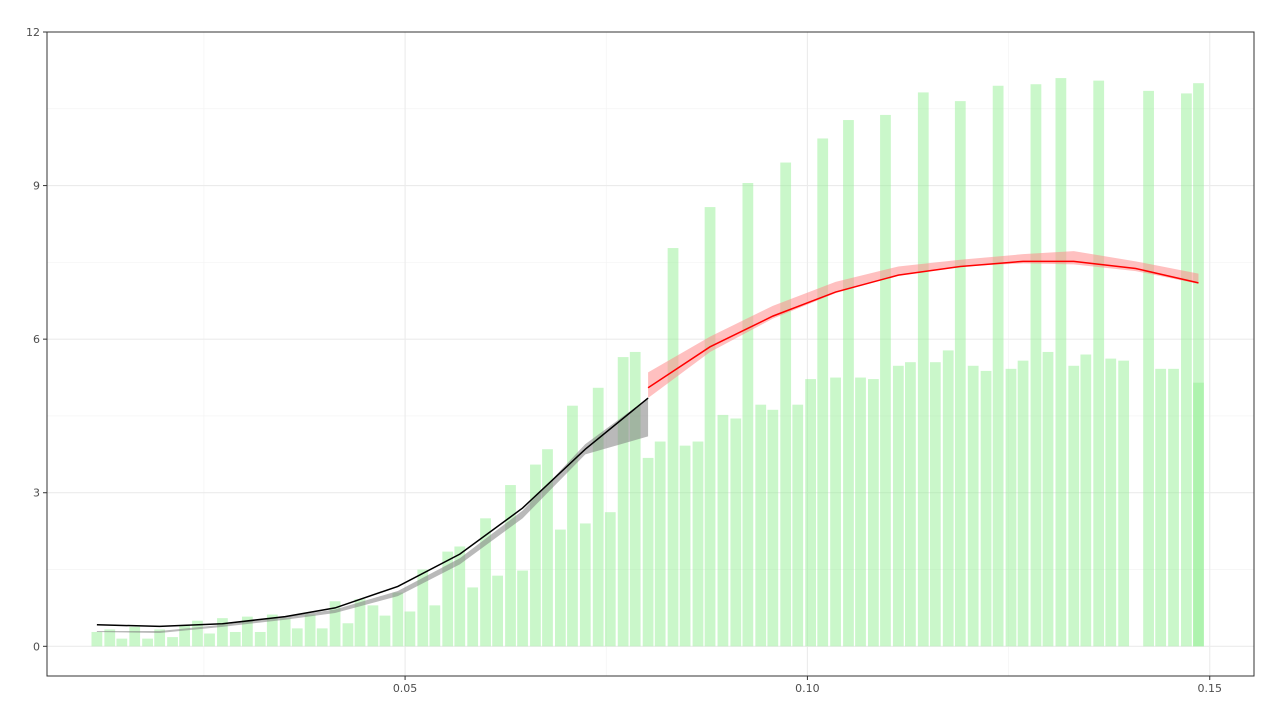  What do you see at coordinates (807, 688) in the screenshot?
I see `x-tick-label: 0.10` at bounding box center [807, 688].